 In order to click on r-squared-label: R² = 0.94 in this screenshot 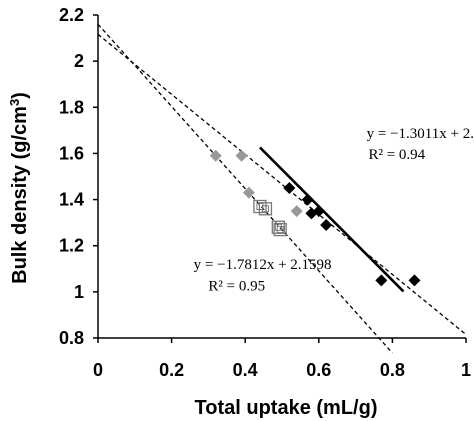, I will do `click(396, 155)`.